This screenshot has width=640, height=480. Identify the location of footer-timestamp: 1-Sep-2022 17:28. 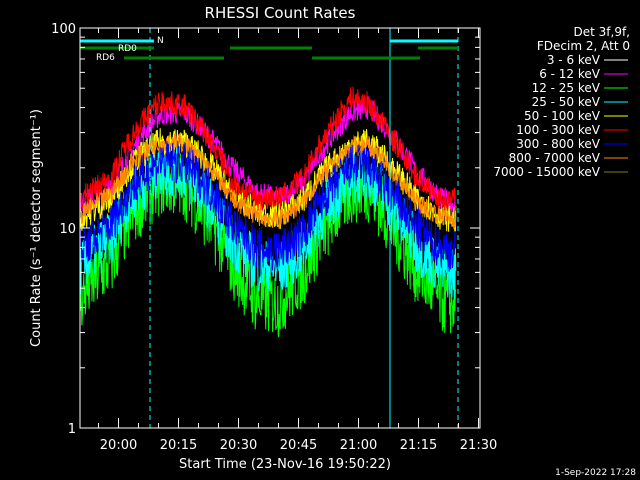
(595, 473).